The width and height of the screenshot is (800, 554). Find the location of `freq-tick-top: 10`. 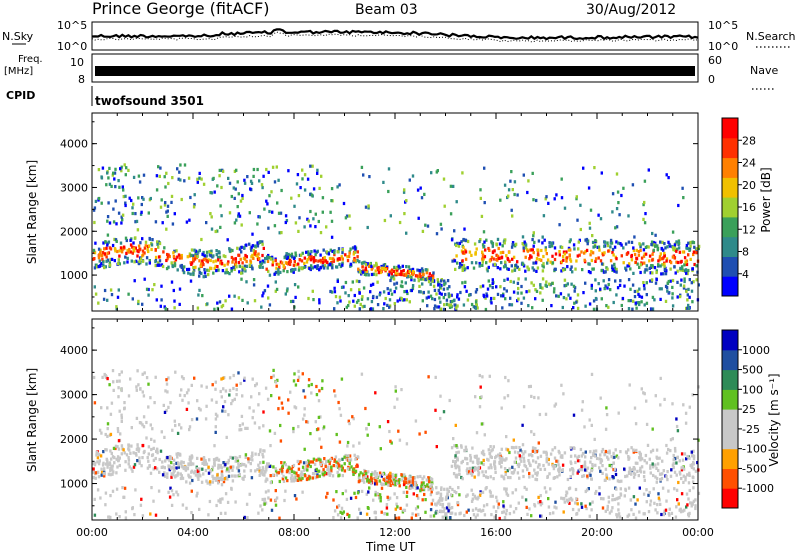

freq-tick-top: 10 is located at coordinates (77, 62).